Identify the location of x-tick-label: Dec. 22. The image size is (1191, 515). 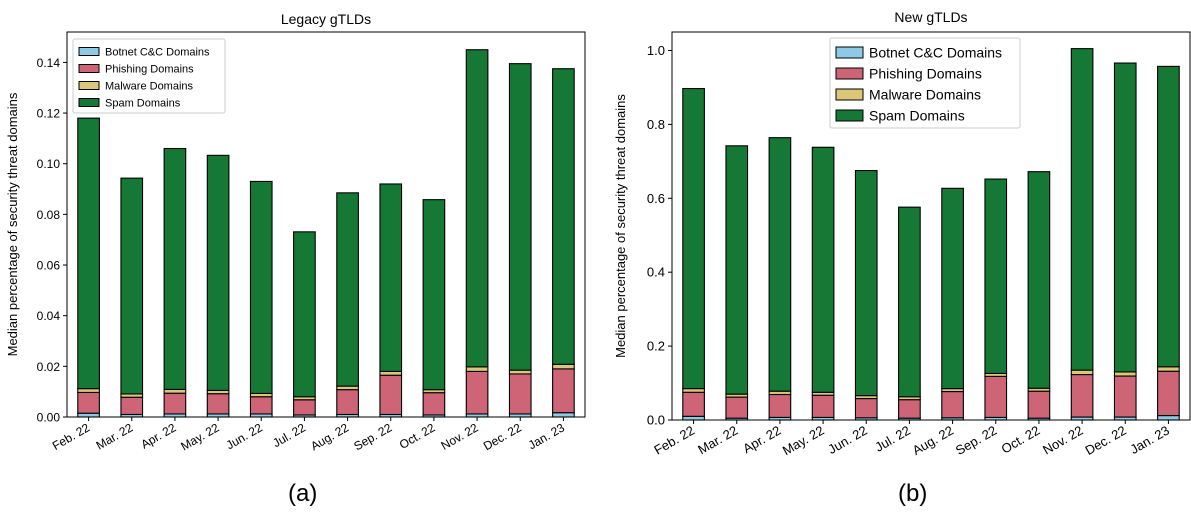
(1105, 440).